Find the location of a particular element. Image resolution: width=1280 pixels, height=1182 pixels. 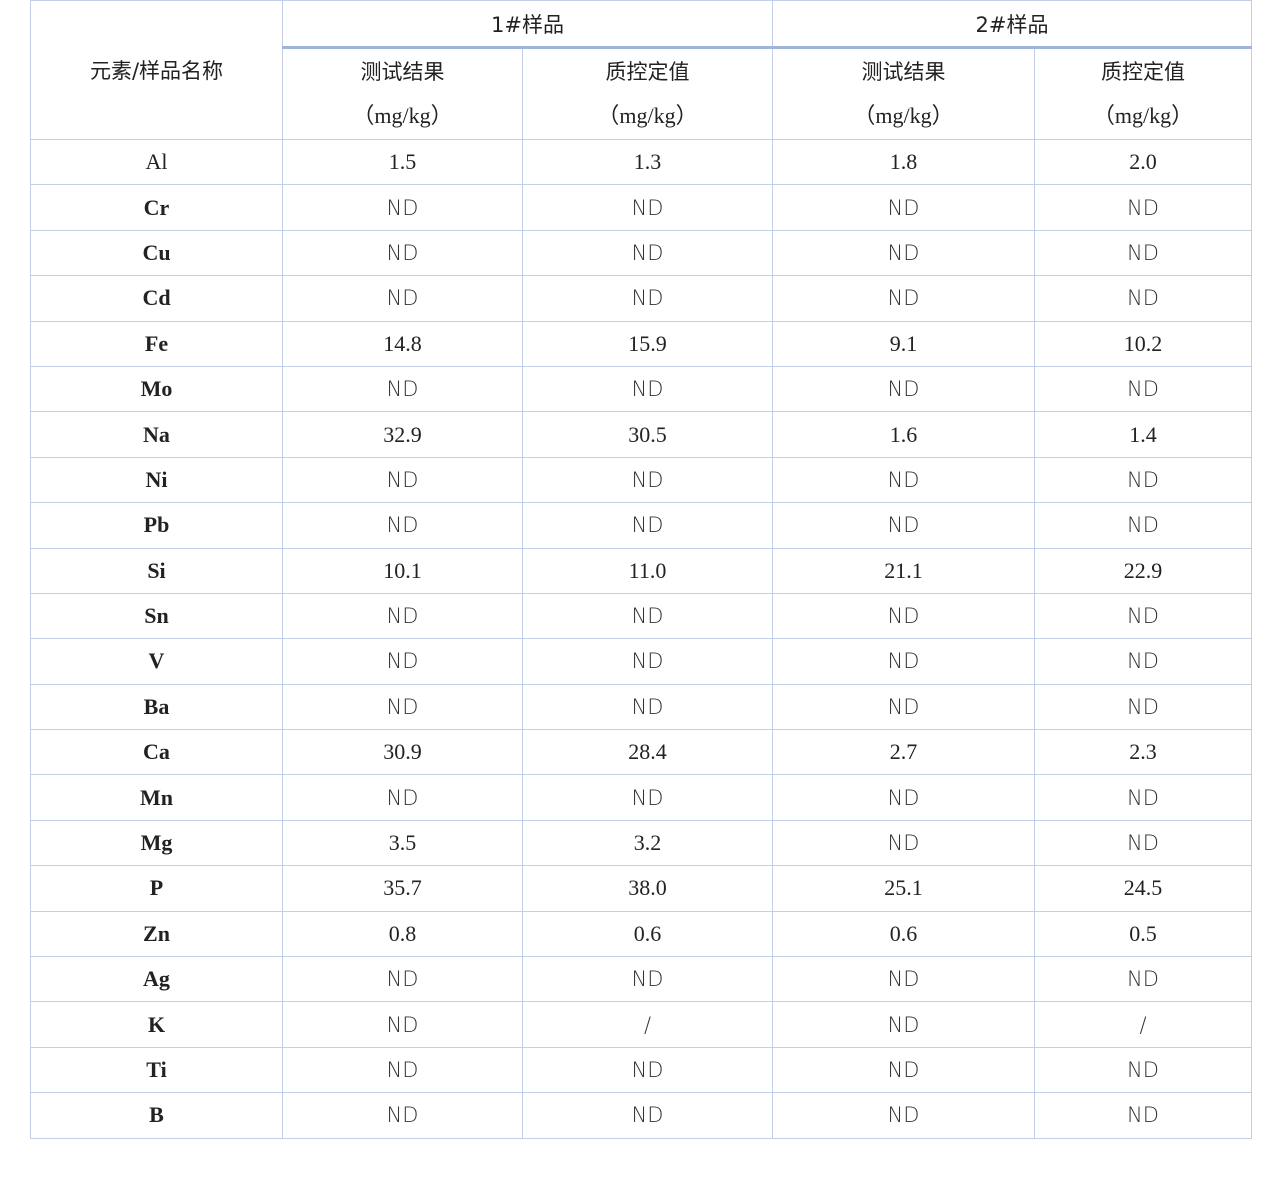

value-cell: 22.9 is located at coordinates (1143, 570).